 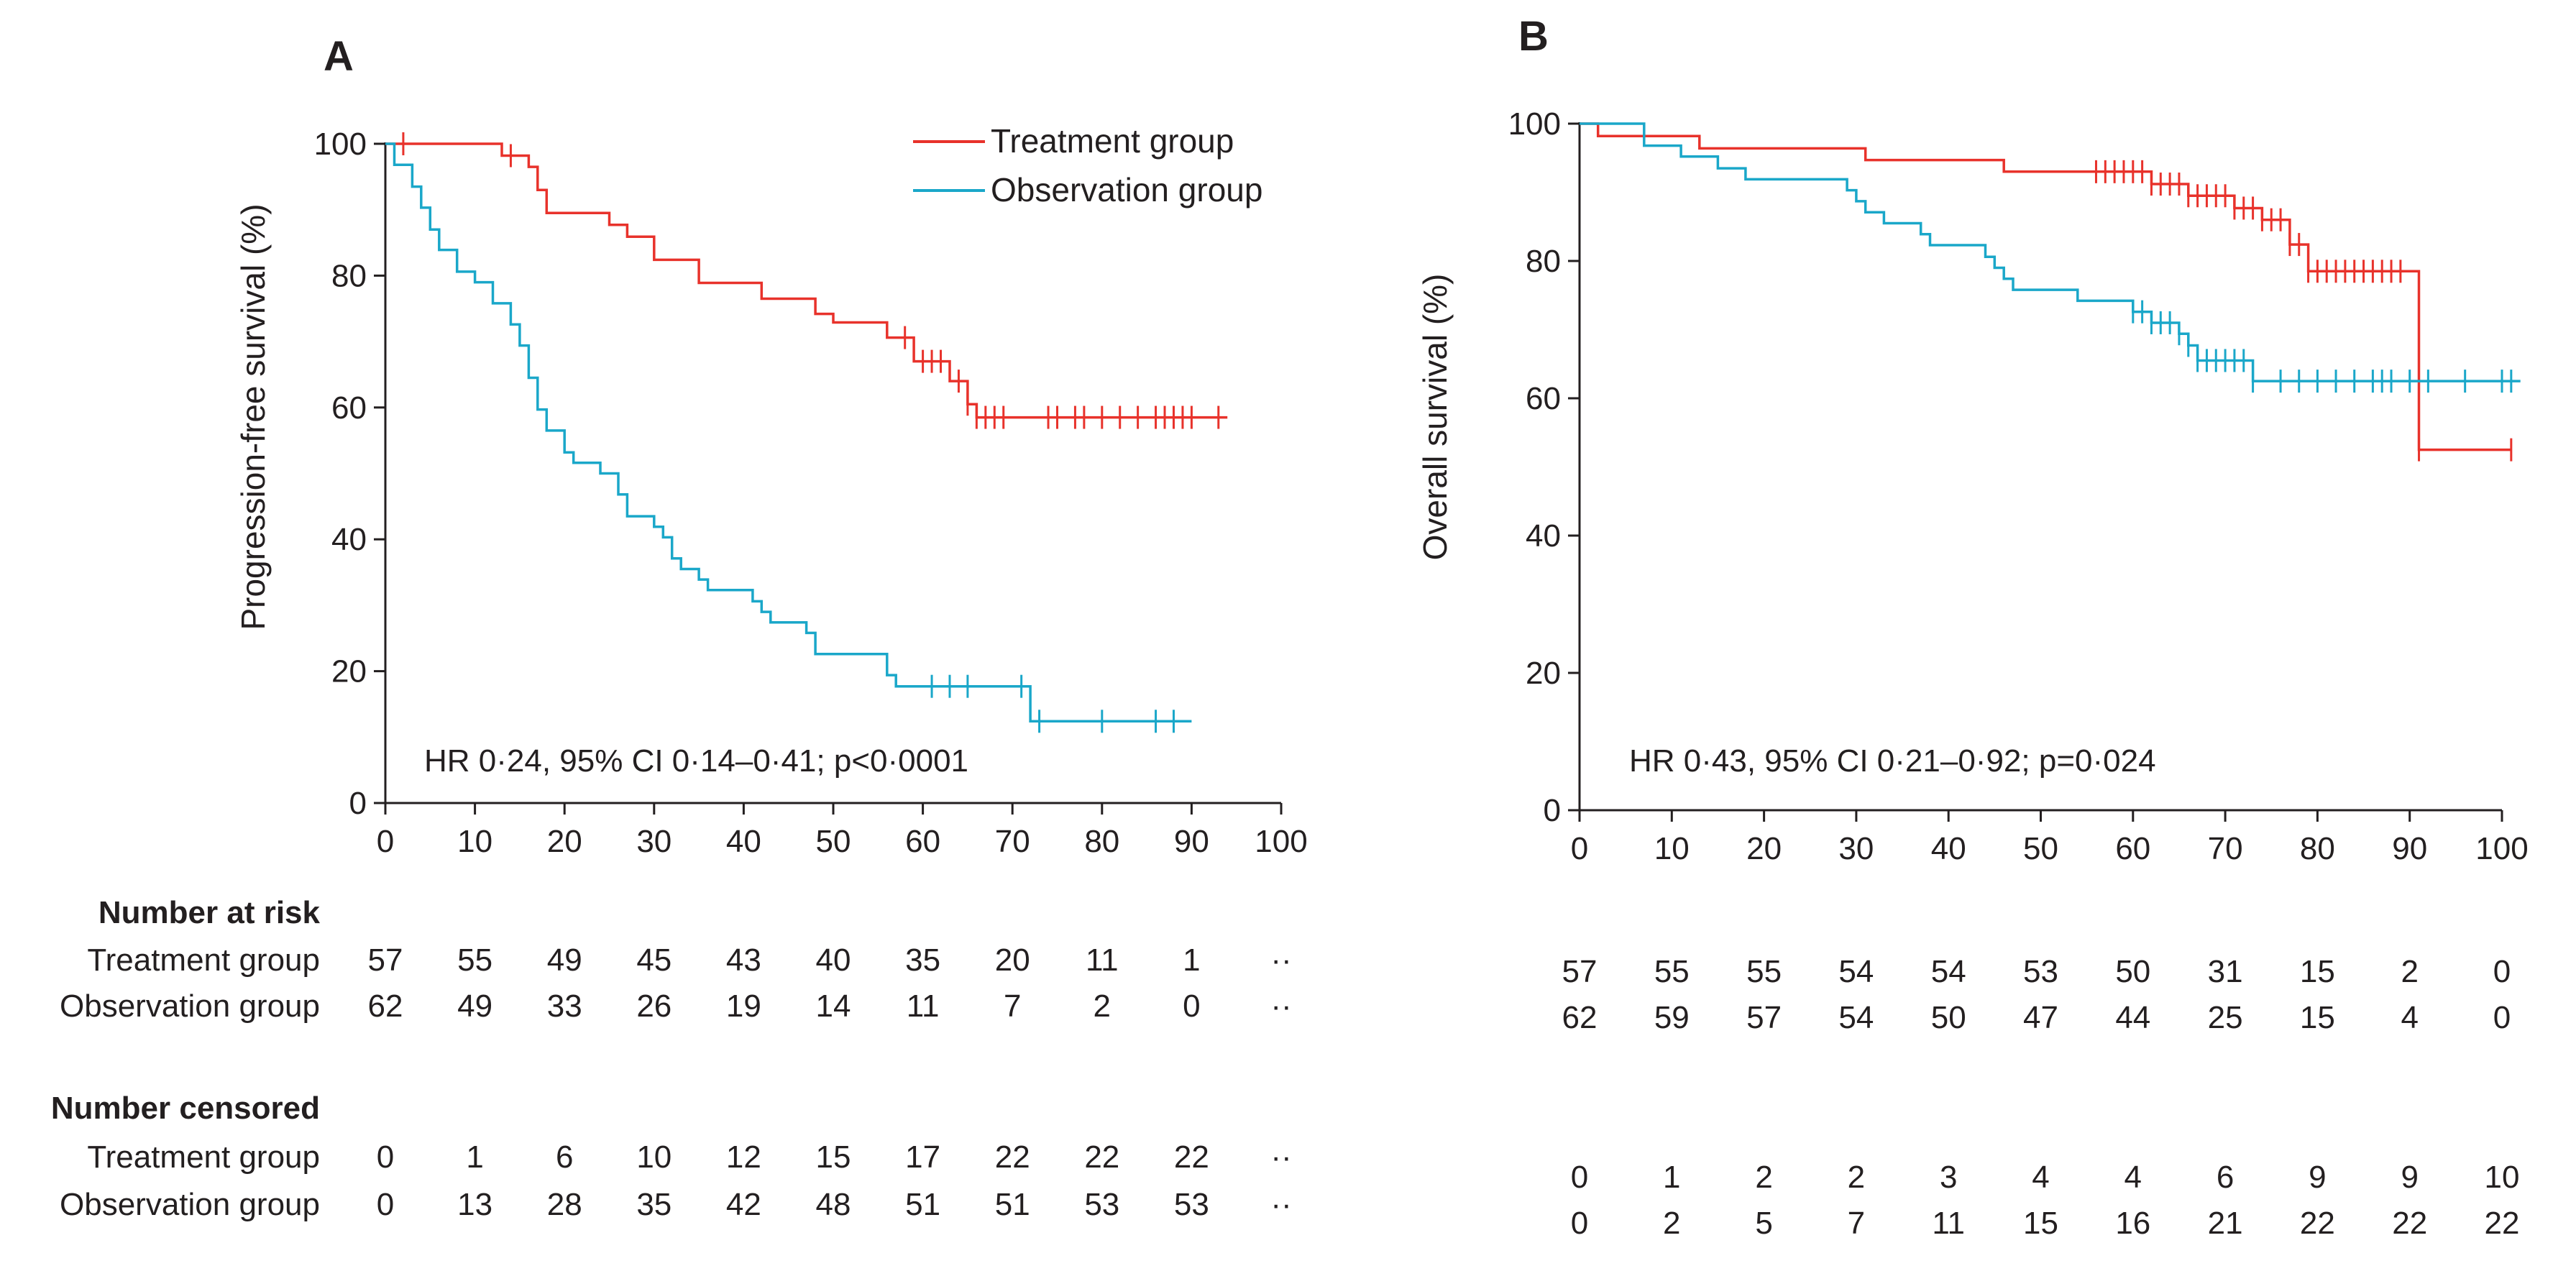 What do you see at coordinates (385, 1204) in the screenshot?
I see `observation-censored-number: 0` at bounding box center [385, 1204].